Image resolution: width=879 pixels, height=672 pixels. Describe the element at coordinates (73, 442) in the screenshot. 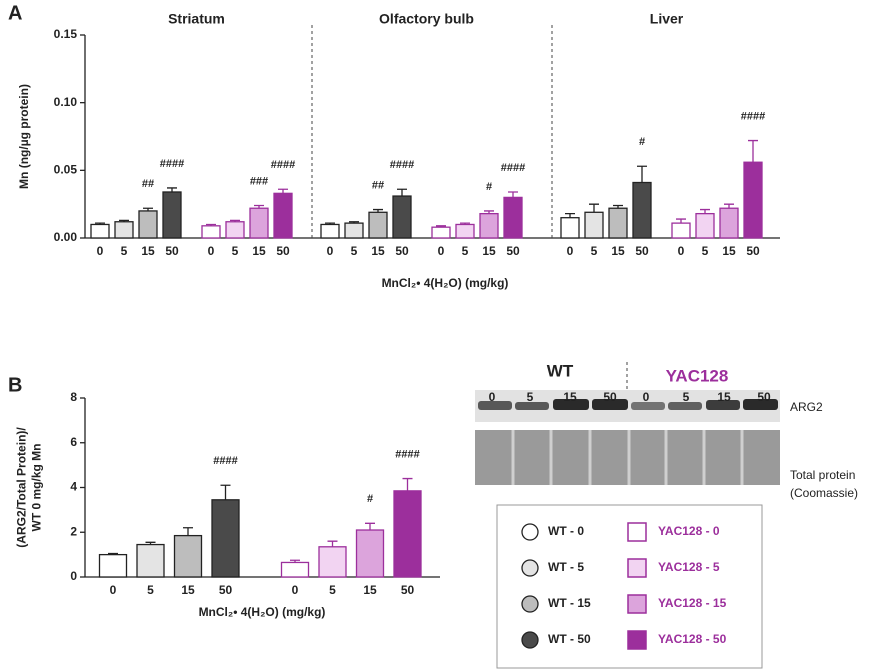

I see `y-tick-label: 6` at that location.